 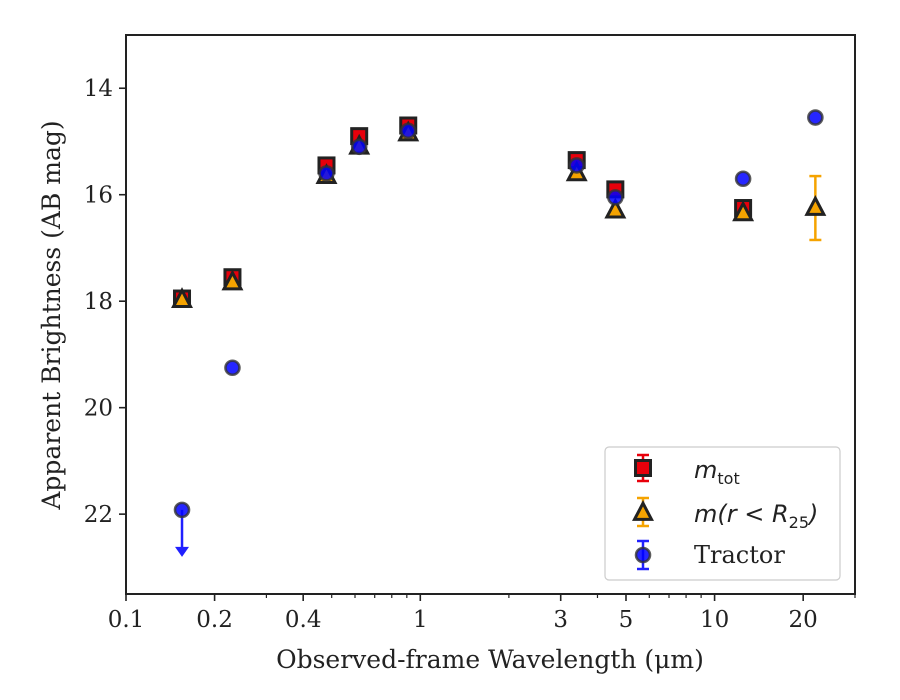 I want to click on legend-m-tot-sub: tot, so click(x=728, y=478).